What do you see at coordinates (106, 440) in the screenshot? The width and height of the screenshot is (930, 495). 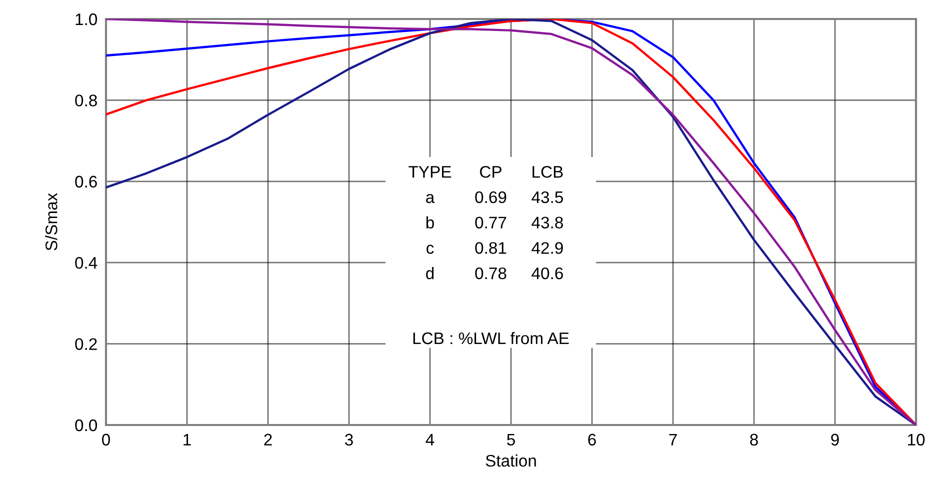 I see `x-tick-label: 0` at bounding box center [106, 440].